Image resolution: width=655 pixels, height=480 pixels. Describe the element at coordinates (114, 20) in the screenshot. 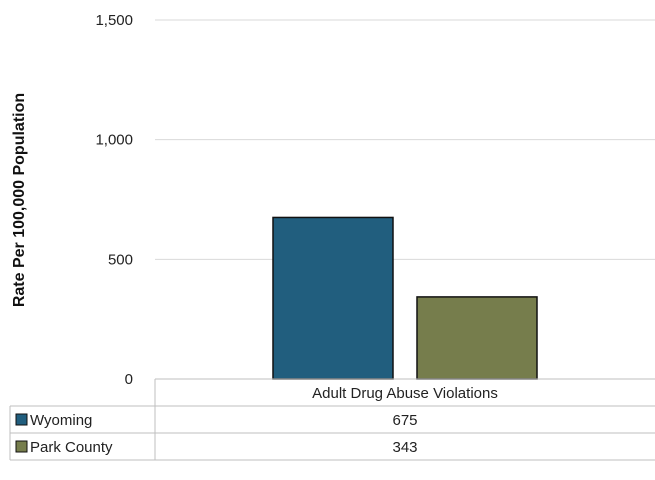

I see `y-tick-label: 1,500` at that location.